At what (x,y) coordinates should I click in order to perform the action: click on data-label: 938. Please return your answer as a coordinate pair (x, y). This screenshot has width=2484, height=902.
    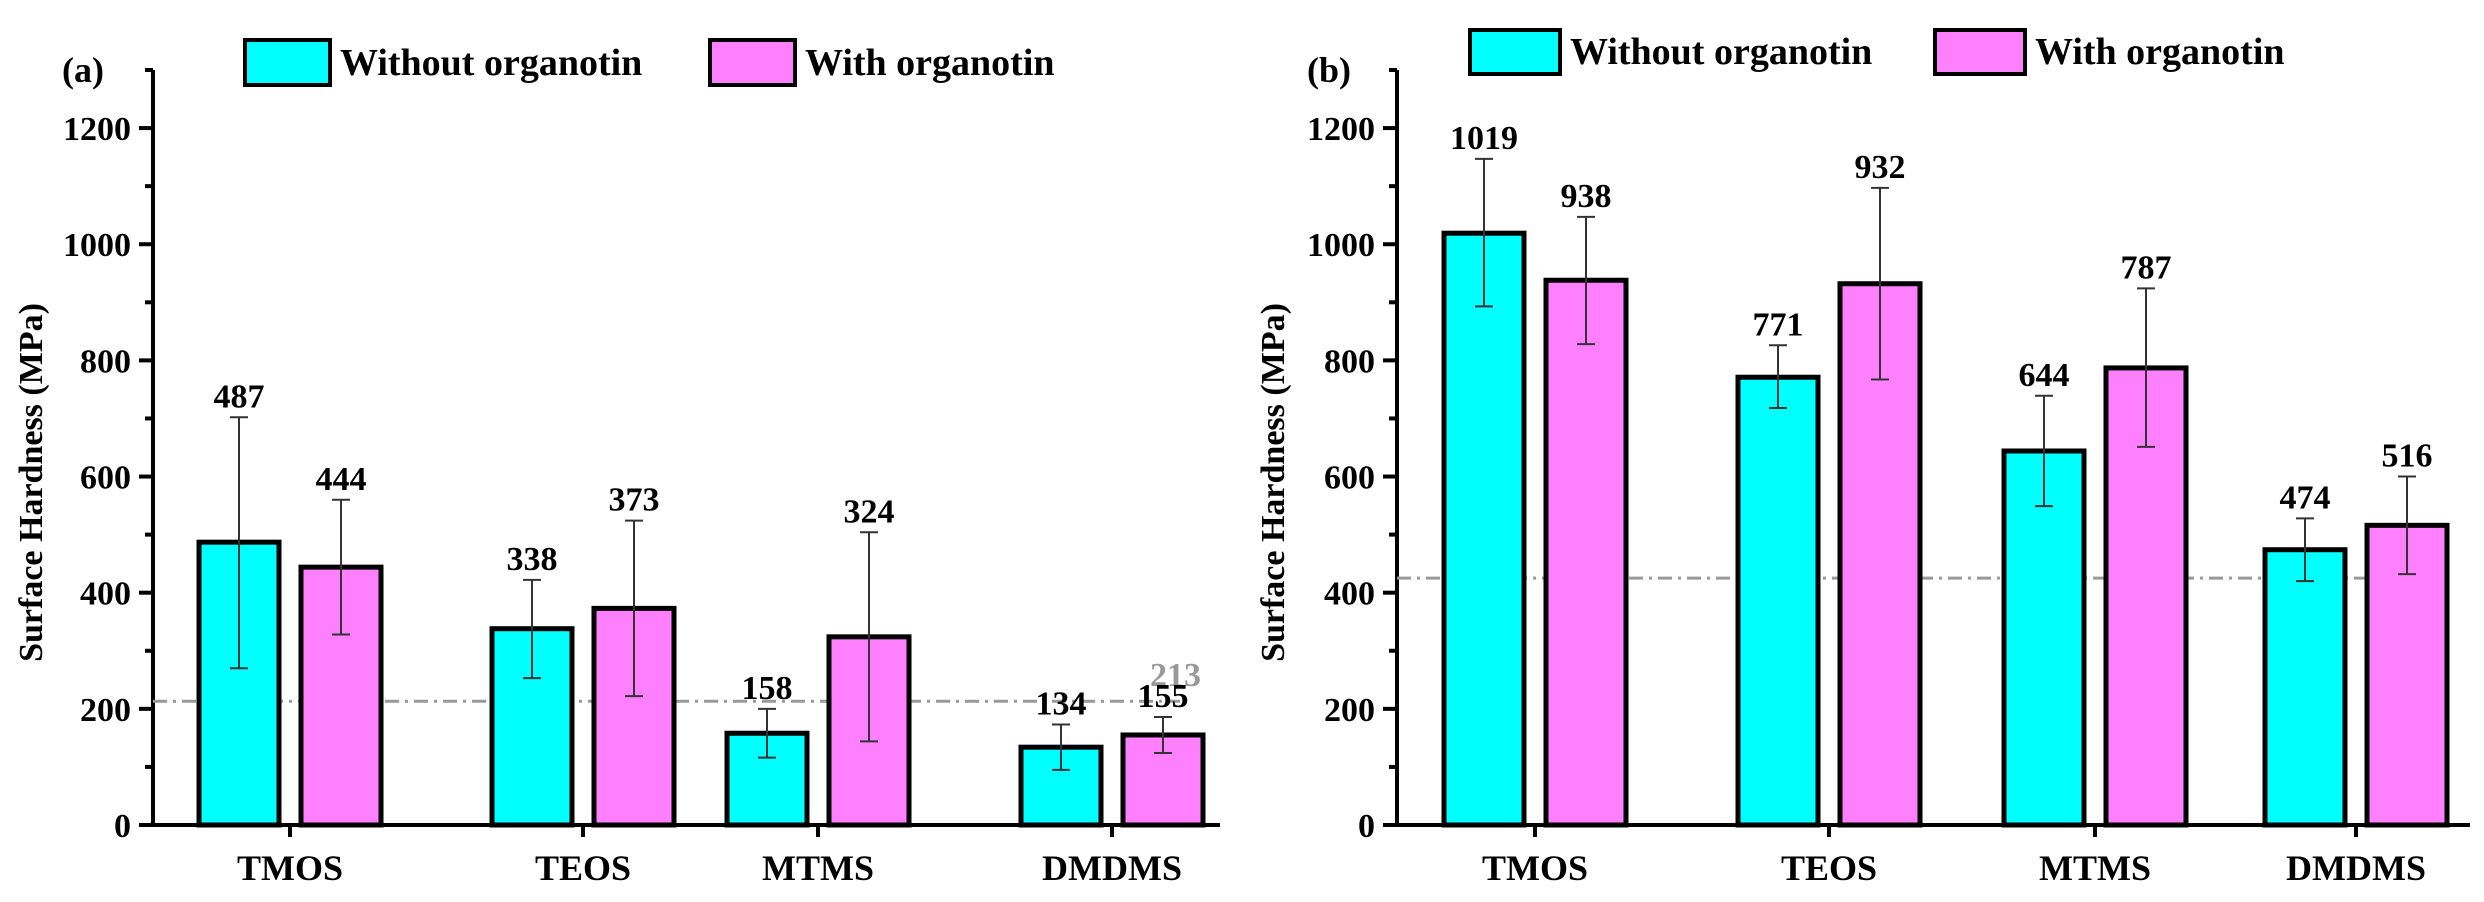
    Looking at the image, I should click on (1586, 196).